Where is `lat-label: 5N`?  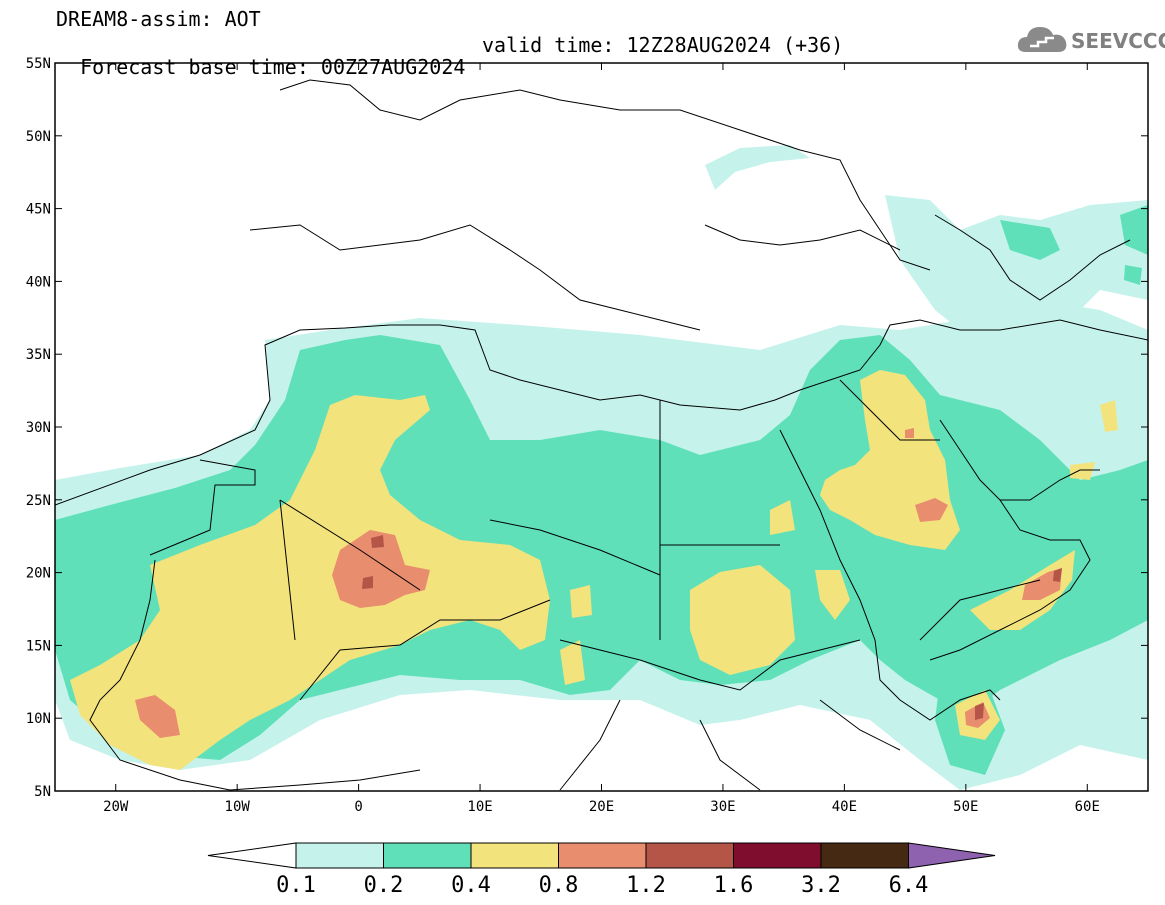 lat-label: 5N is located at coordinates (42, 792).